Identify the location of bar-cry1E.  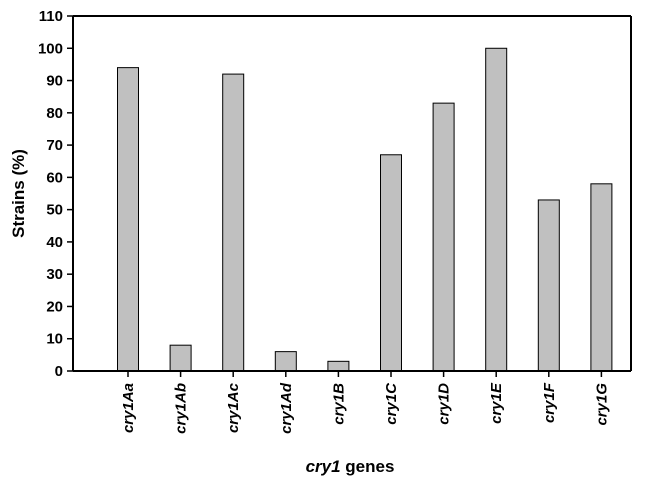
(496, 209).